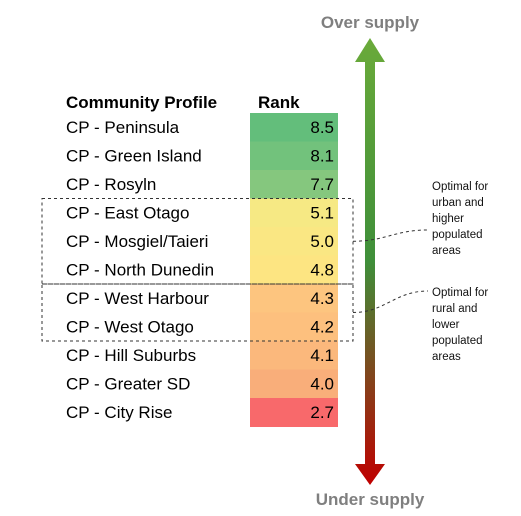 The height and width of the screenshot is (516, 521). Describe the element at coordinates (137, 298) in the screenshot. I see `profile-label: CP - West Harbour` at that location.